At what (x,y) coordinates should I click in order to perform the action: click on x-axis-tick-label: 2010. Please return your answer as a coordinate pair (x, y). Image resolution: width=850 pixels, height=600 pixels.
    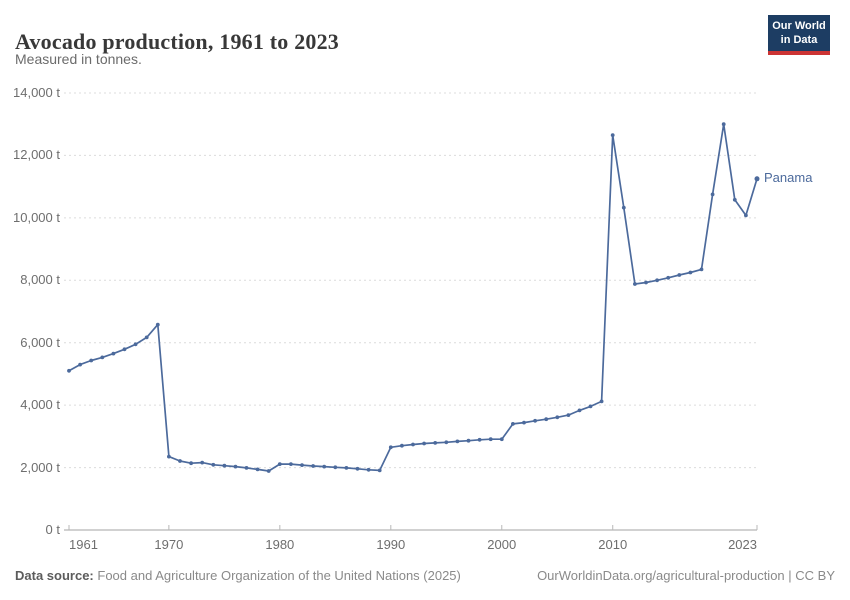
    Looking at the image, I should click on (613, 544).